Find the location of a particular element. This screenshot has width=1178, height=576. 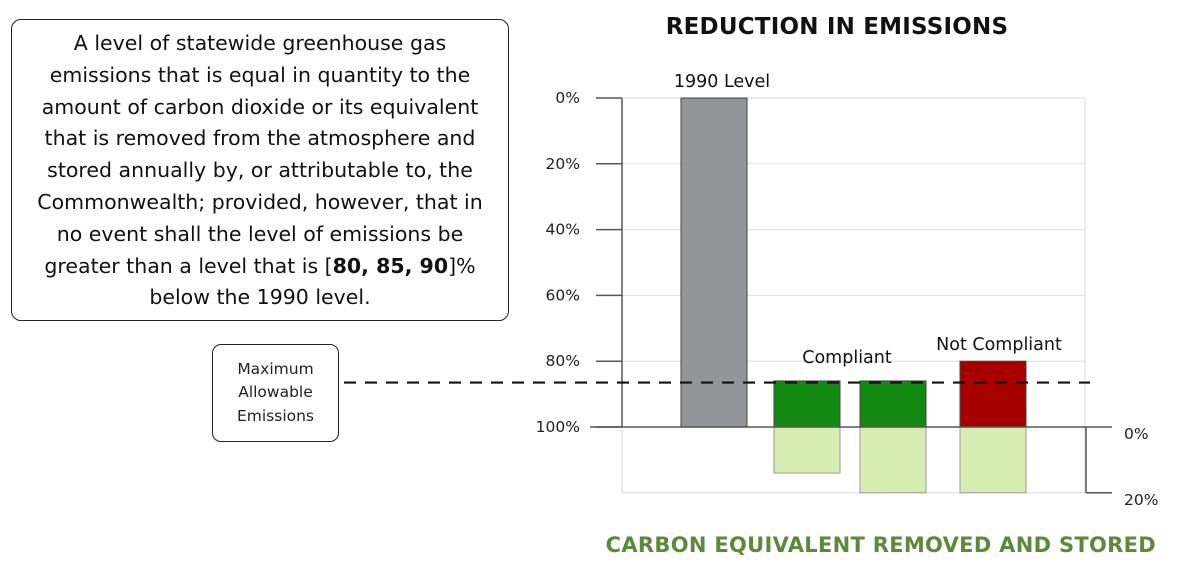

max-allowable-label: Maximum Allowable Emissions is located at coordinates (275, 392).